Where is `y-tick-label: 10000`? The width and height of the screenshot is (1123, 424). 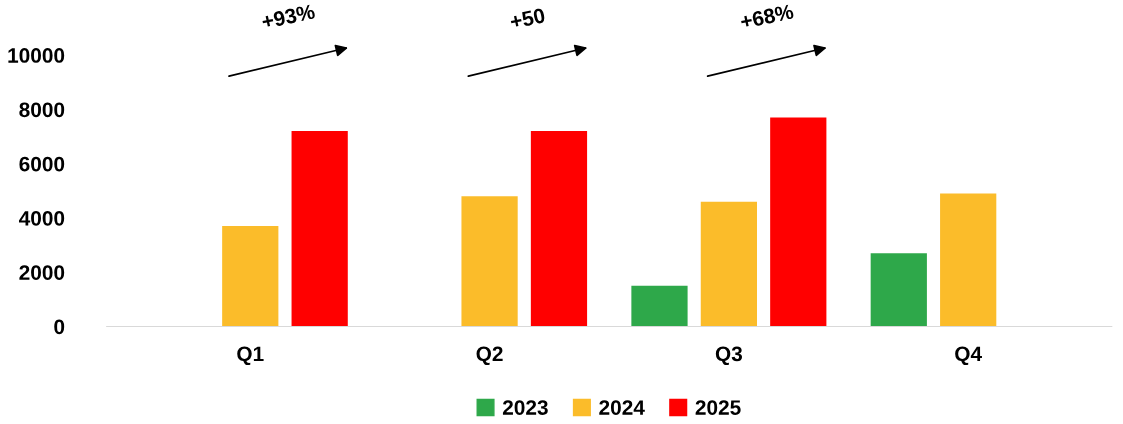 y-tick-label: 10000 is located at coordinates (36, 55).